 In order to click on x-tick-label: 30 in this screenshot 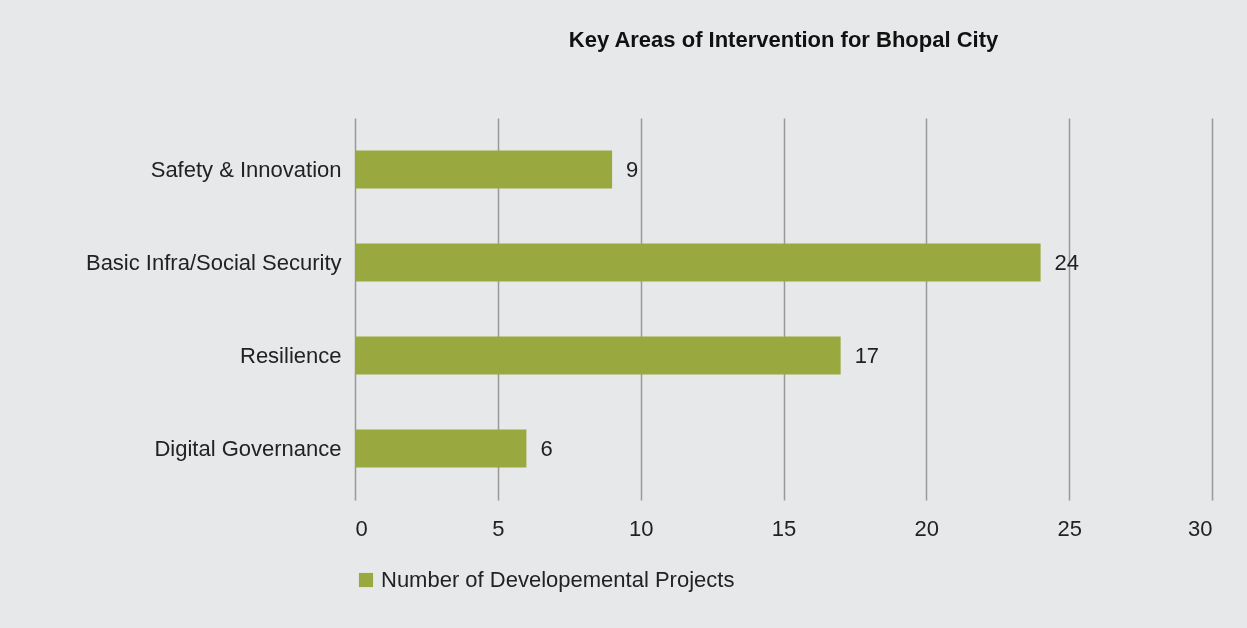, I will do `click(1200, 528)`.